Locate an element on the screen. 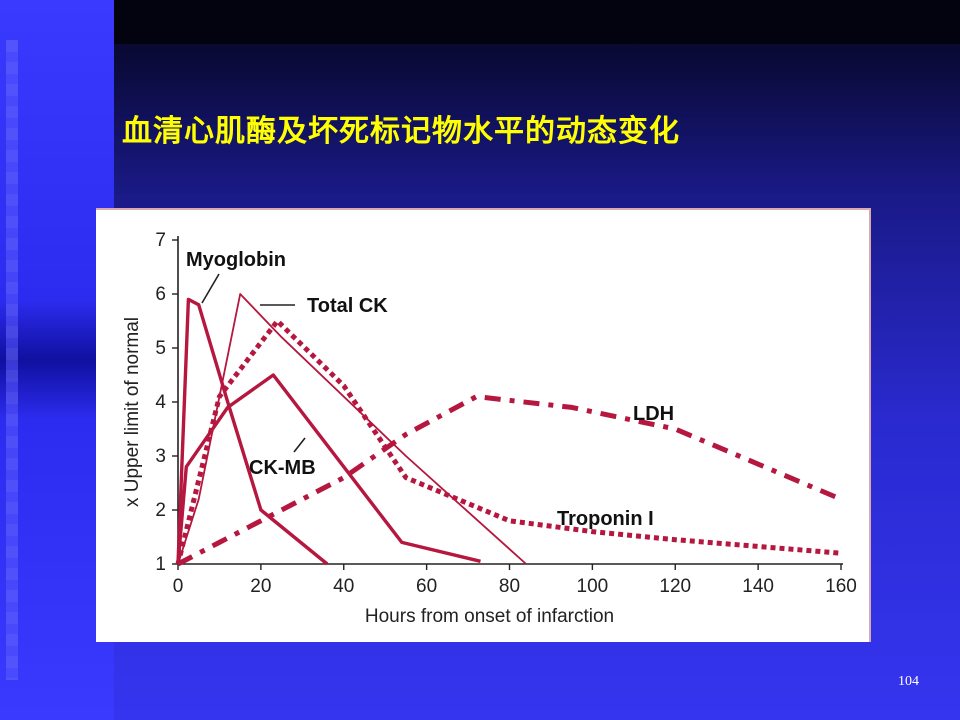  series-label-total-ck: Total CK is located at coordinates (347, 306).